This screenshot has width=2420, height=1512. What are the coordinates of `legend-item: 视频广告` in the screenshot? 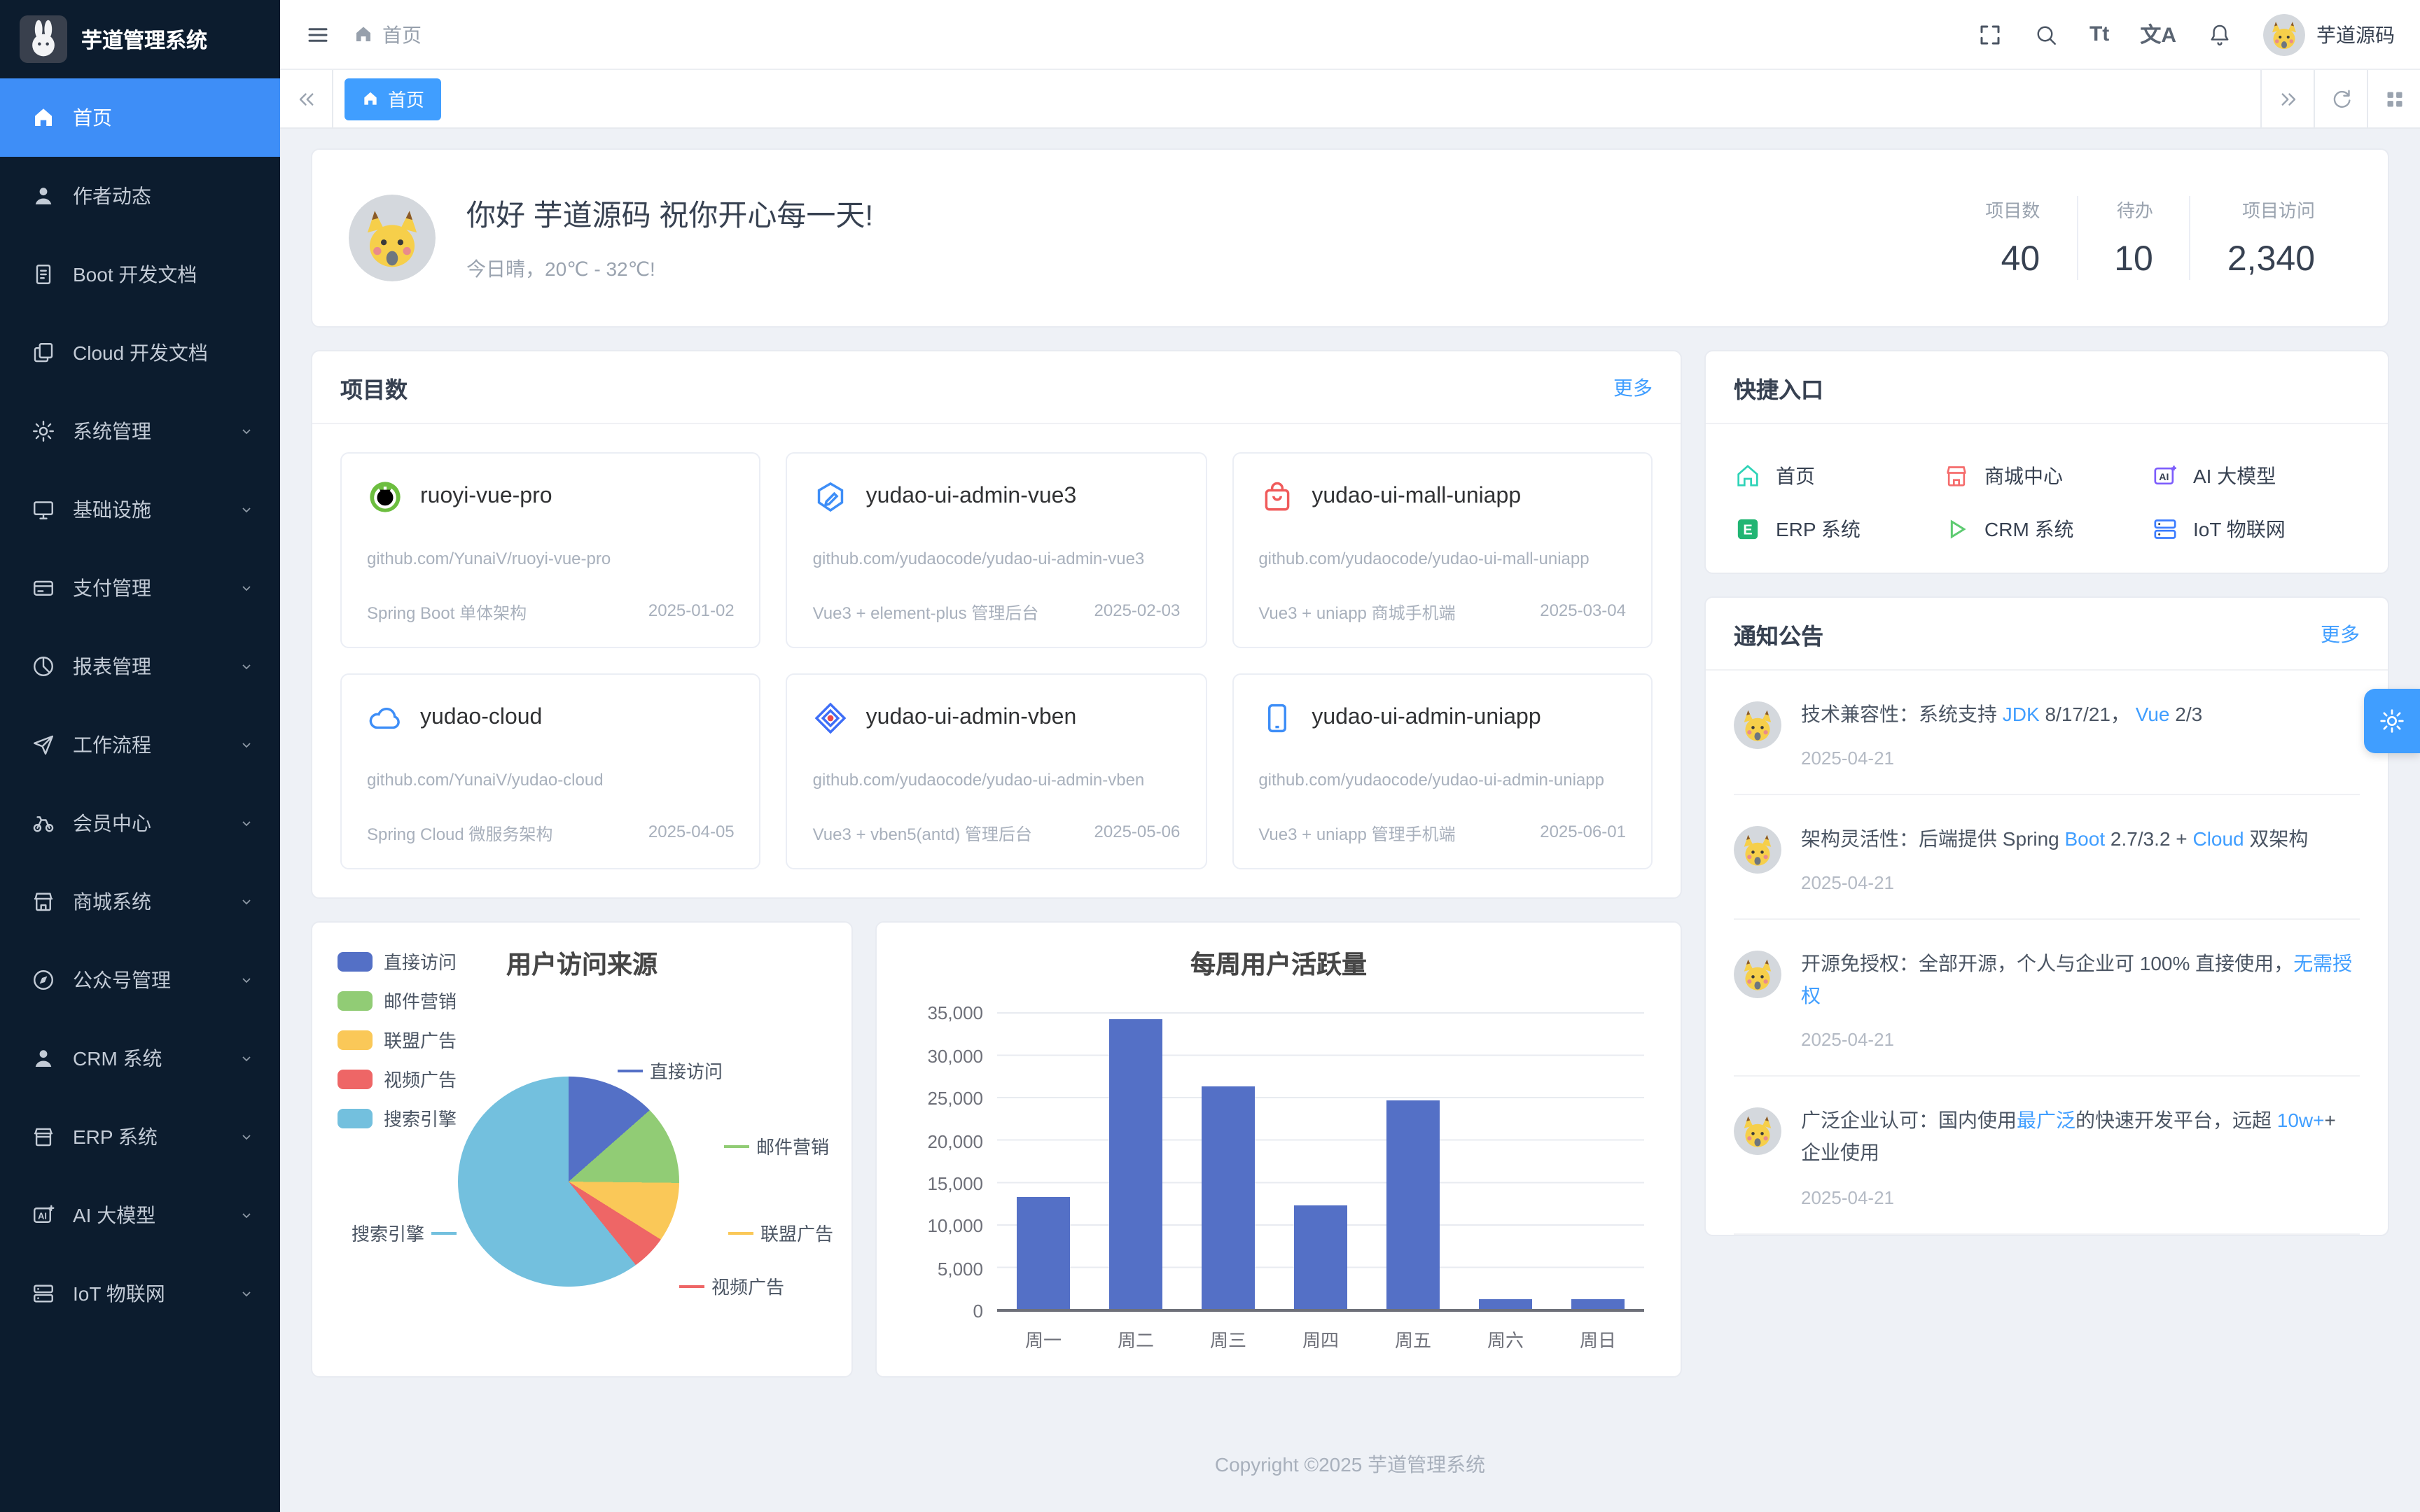 It's located at (397, 1079).